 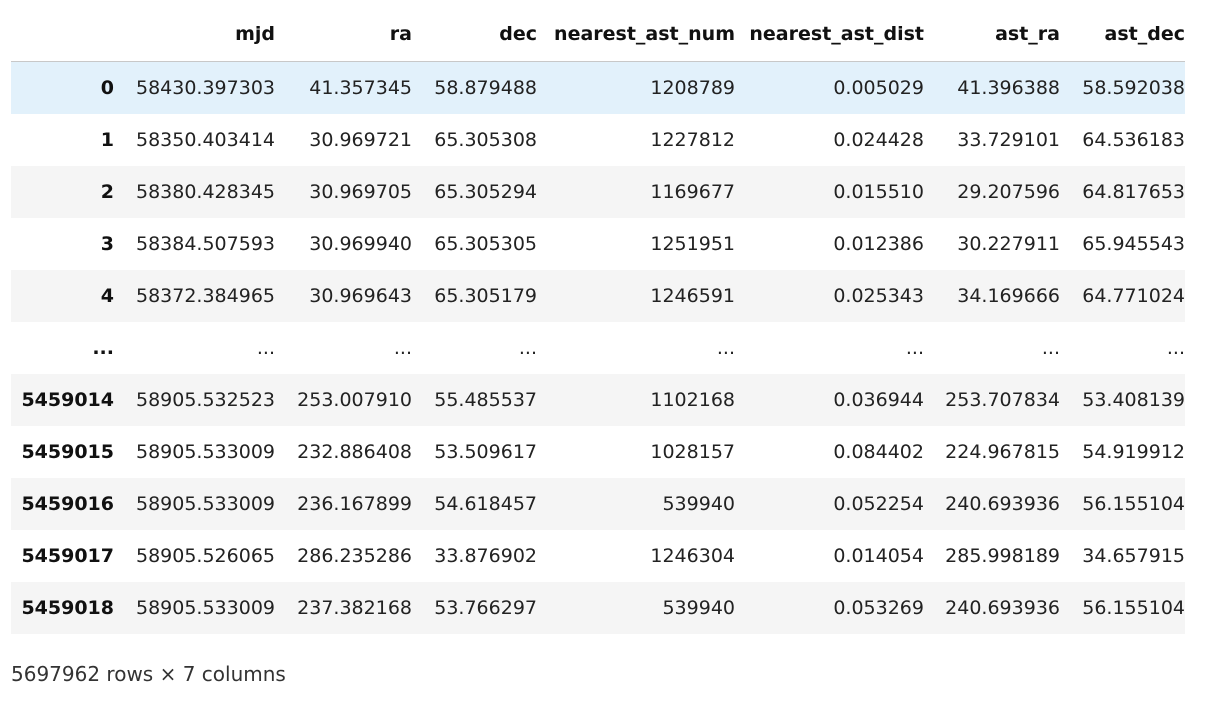 I want to click on cell-mjd: 58350.403414, so click(x=205, y=140).